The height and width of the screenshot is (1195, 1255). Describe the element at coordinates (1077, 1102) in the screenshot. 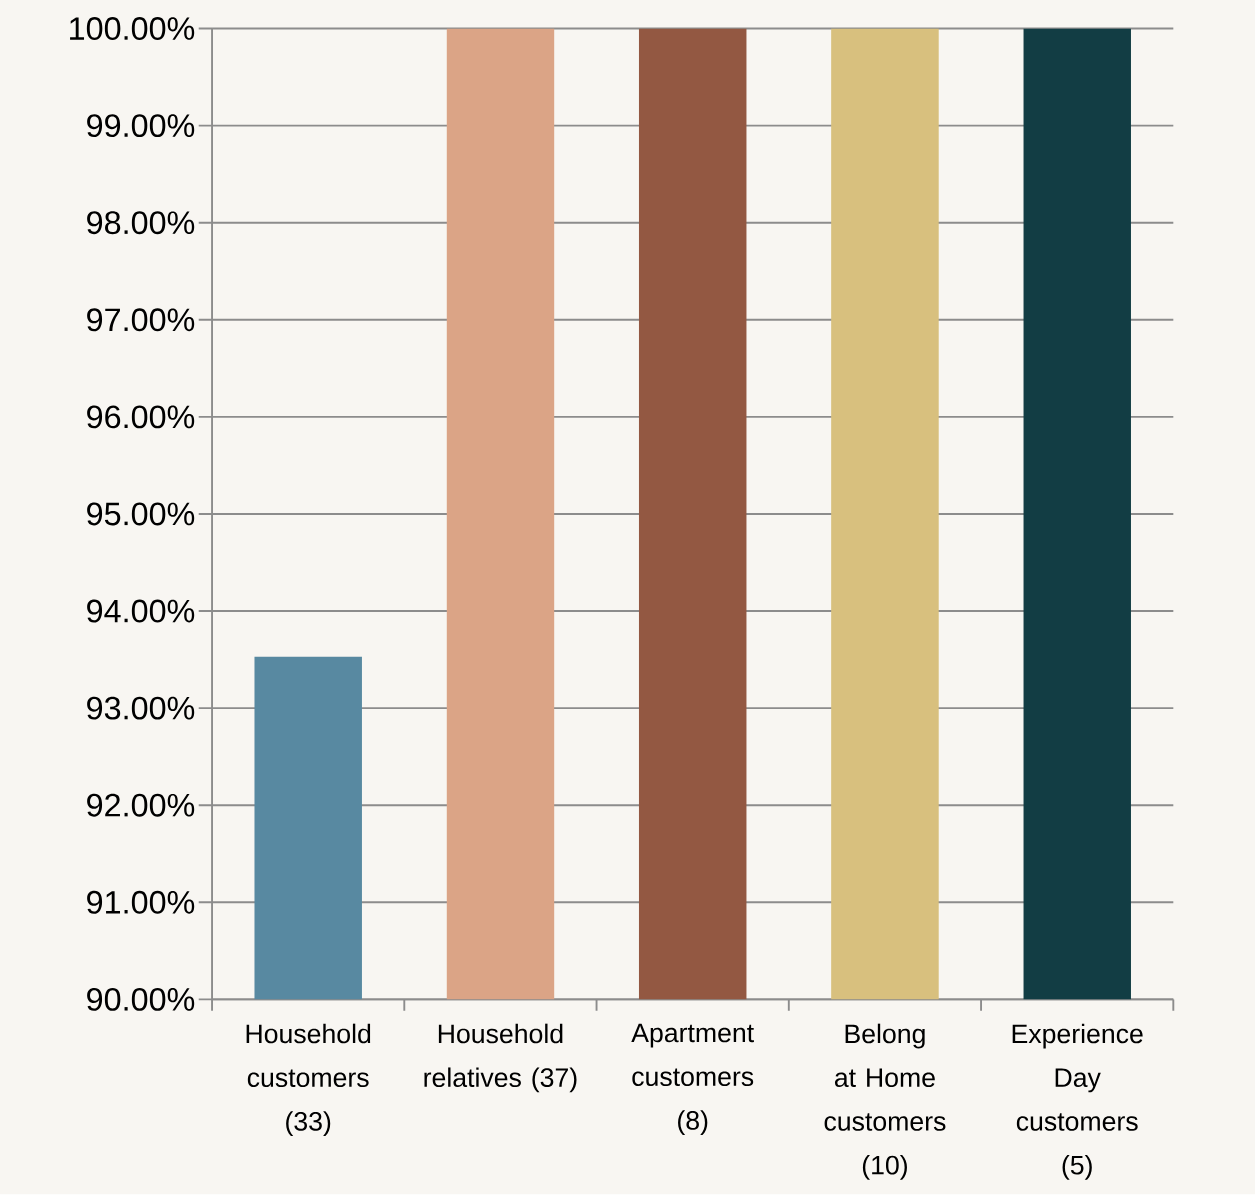

I see `x-tick-label: Experience Day customers (5)` at that location.